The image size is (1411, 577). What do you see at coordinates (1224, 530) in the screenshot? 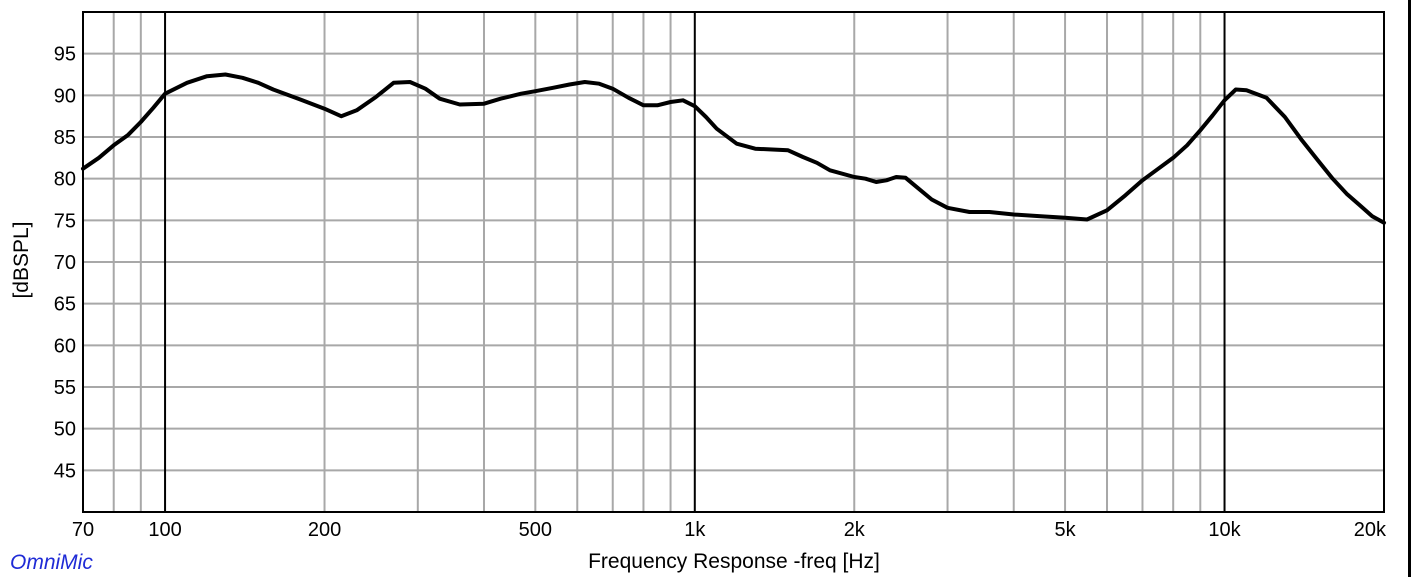
I see `x-tick-label: 10k` at bounding box center [1224, 530].